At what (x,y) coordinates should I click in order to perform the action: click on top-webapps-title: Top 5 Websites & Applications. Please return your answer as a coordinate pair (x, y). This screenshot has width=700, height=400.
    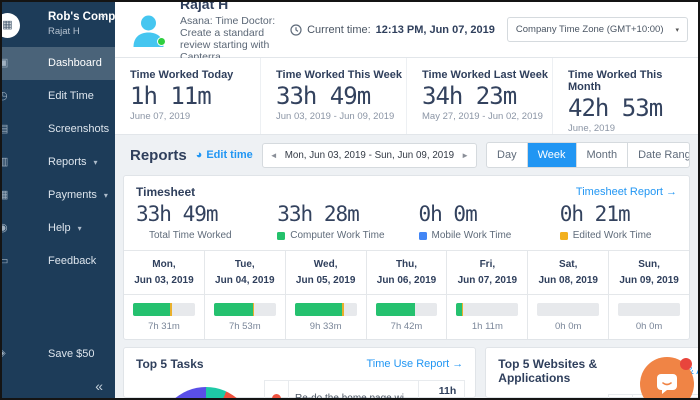
    Looking at the image, I should click on (548, 371).